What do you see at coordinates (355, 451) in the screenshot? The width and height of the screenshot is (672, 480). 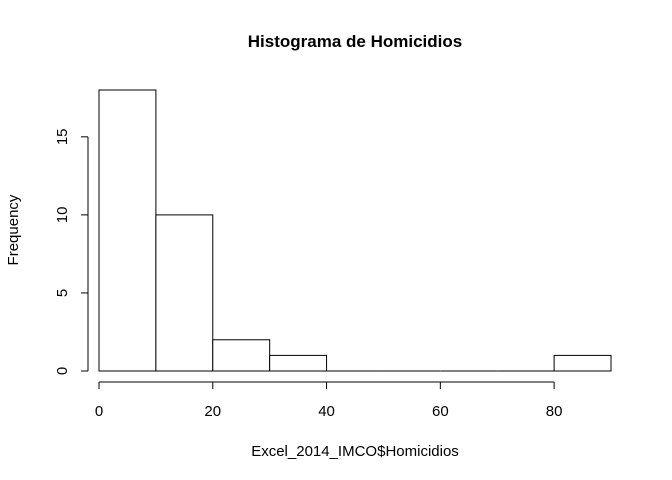 I see `x-axis-label: Excel_2014_IMCO$Homicidios` at bounding box center [355, 451].